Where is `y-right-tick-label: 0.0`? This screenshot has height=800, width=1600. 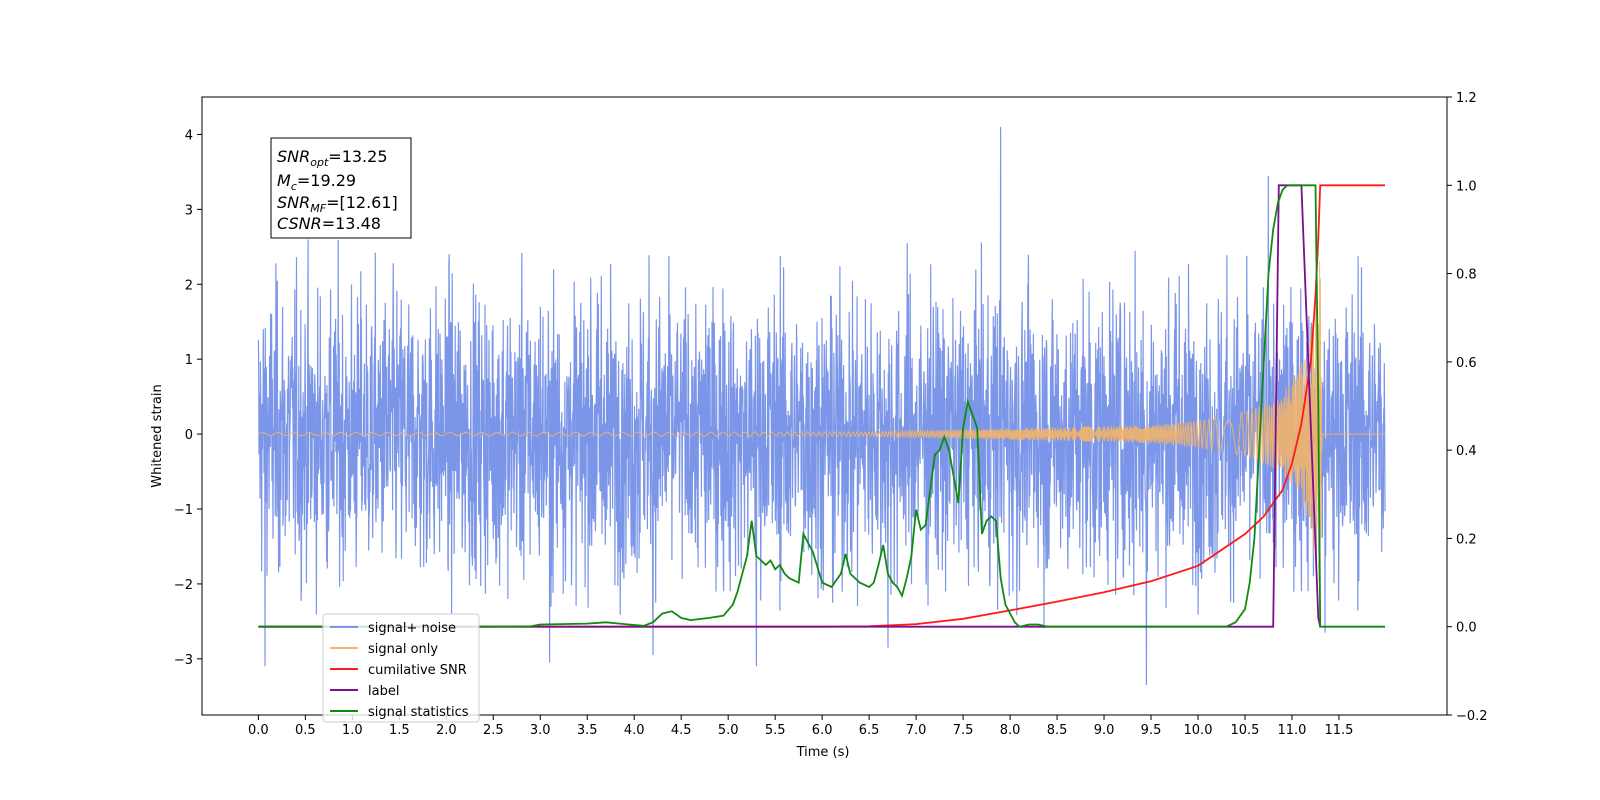 y-right-tick-label: 0.0 is located at coordinates (1466, 628).